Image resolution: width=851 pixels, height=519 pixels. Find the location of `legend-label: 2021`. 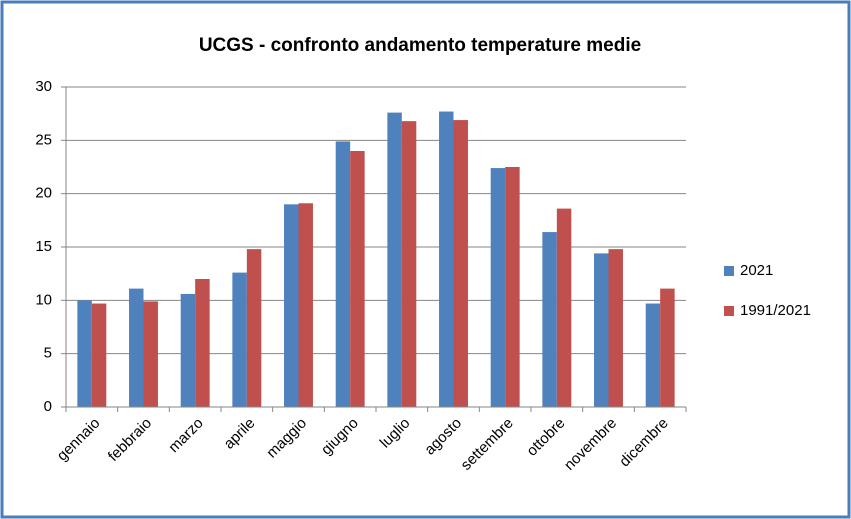

legend-label: 2021 is located at coordinates (756, 270).